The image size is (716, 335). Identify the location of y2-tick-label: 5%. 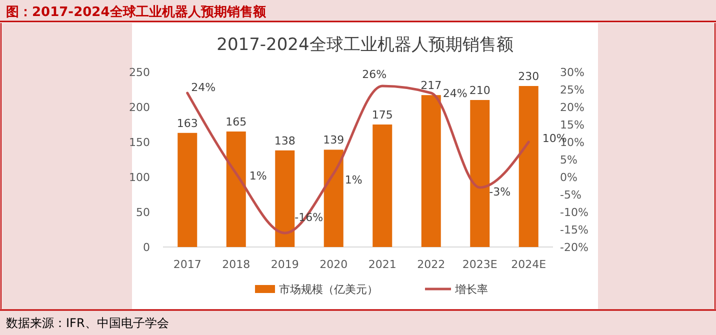
(569, 160).